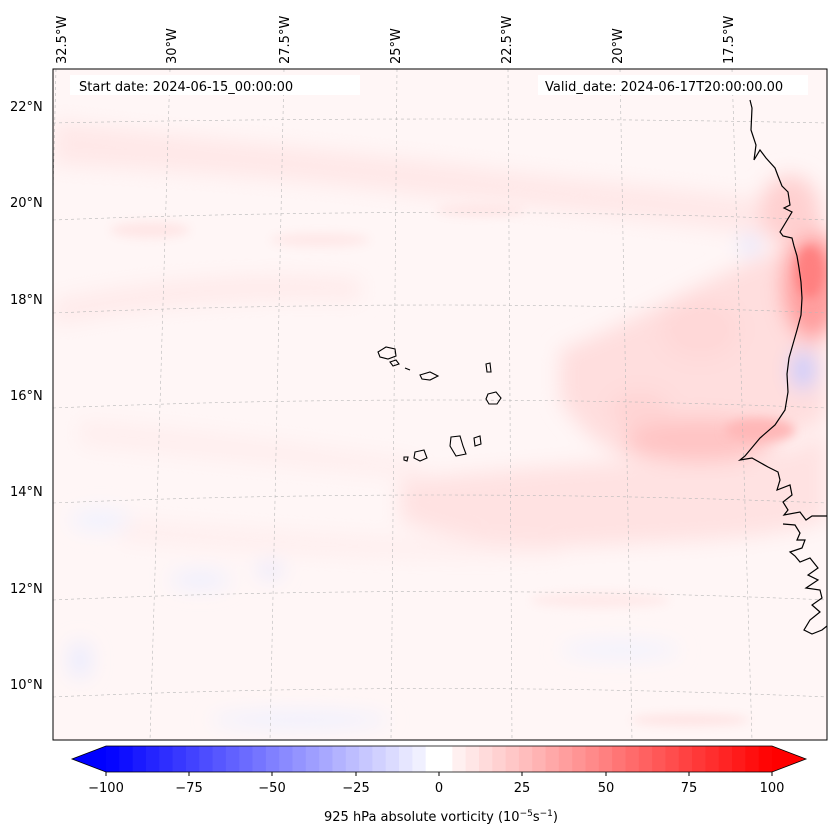  Describe the element at coordinates (26, 492) in the screenshot. I see `lat-label-14n: 14°N` at that location.